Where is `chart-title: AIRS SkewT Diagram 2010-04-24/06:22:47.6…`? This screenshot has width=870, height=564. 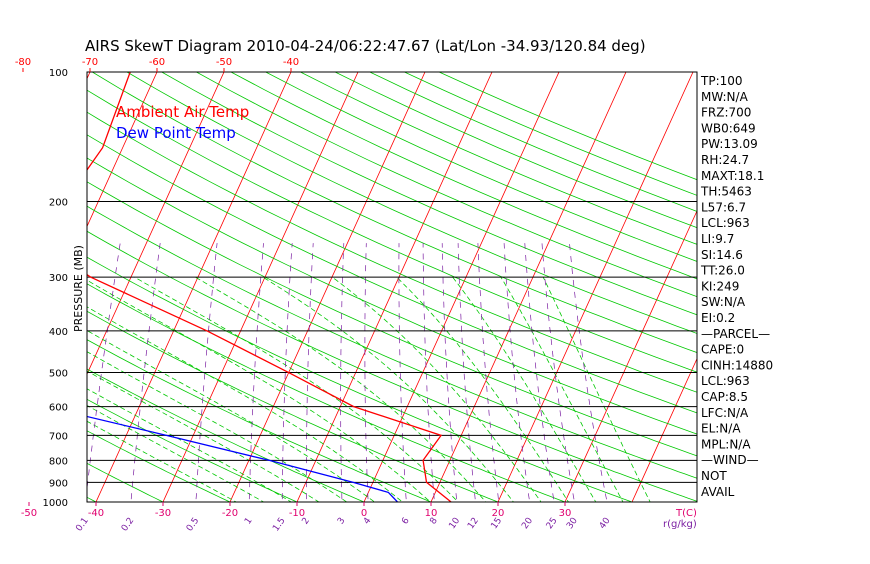 chart-title: AIRS SkewT Diagram 2010-04-24/06:22:47.6… is located at coordinates (365, 46).